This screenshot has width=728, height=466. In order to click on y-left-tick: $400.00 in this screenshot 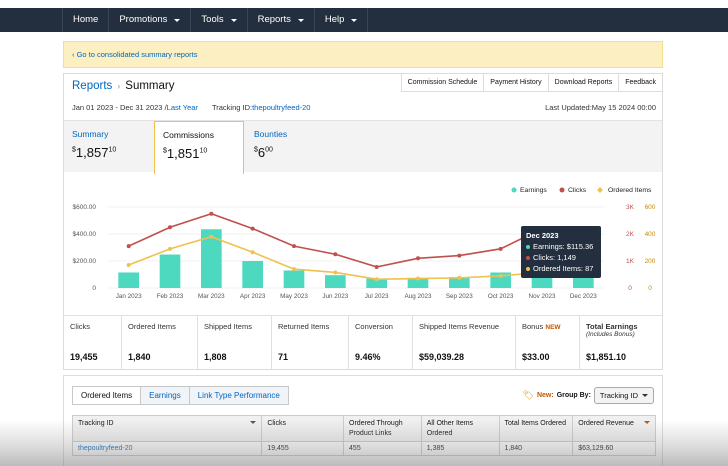, I will do `click(85, 234)`.